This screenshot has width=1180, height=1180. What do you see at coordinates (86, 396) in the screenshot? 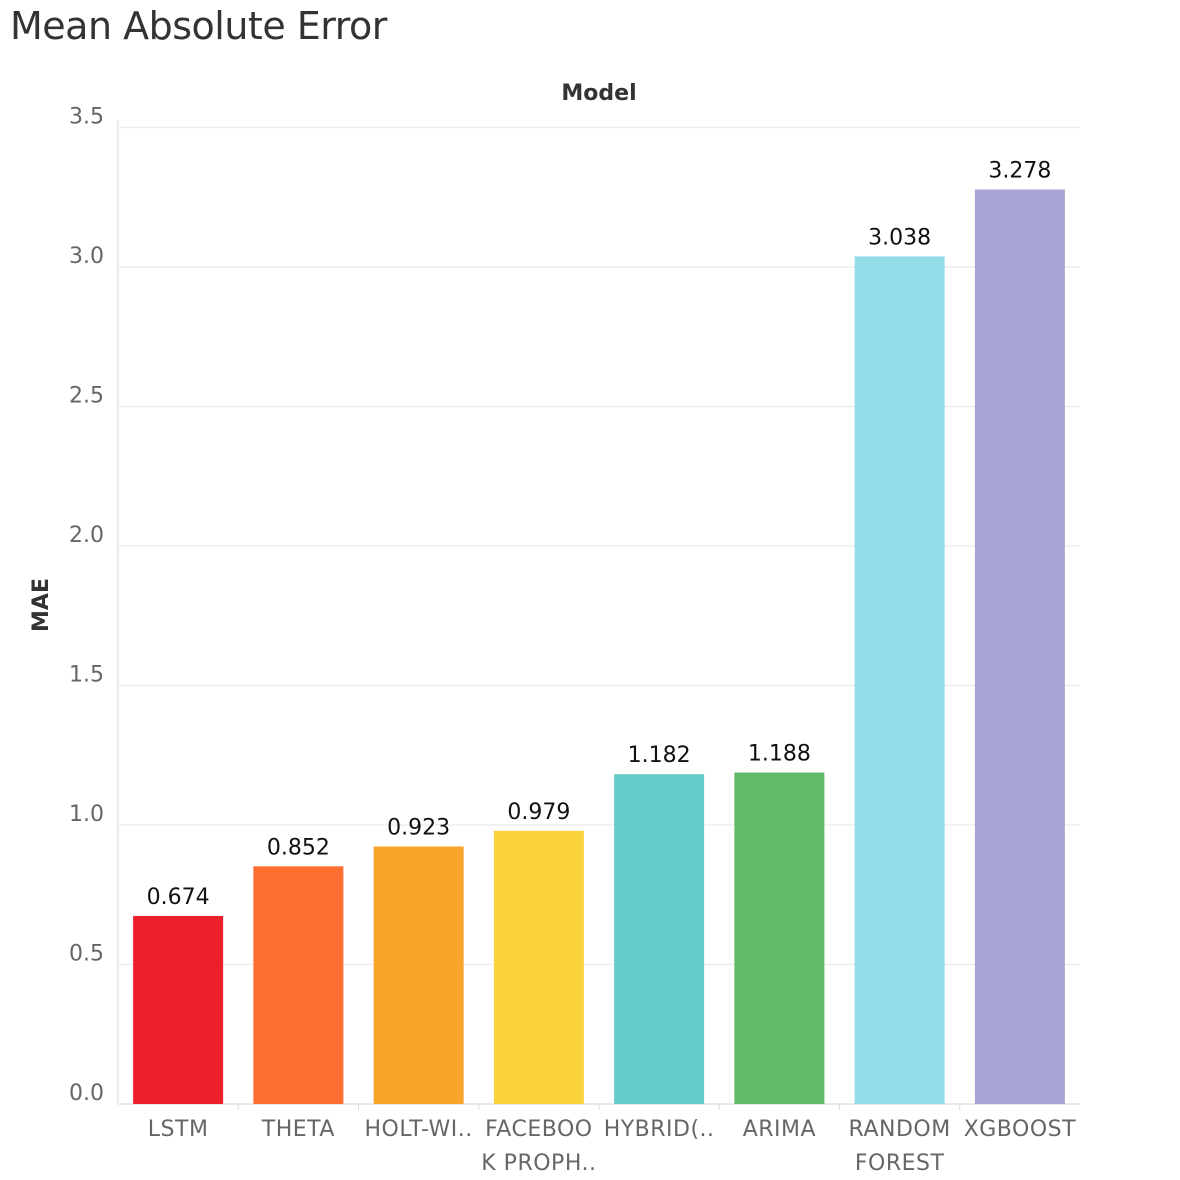
I see `y-tick-label: 2.5` at bounding box center [86, 396].